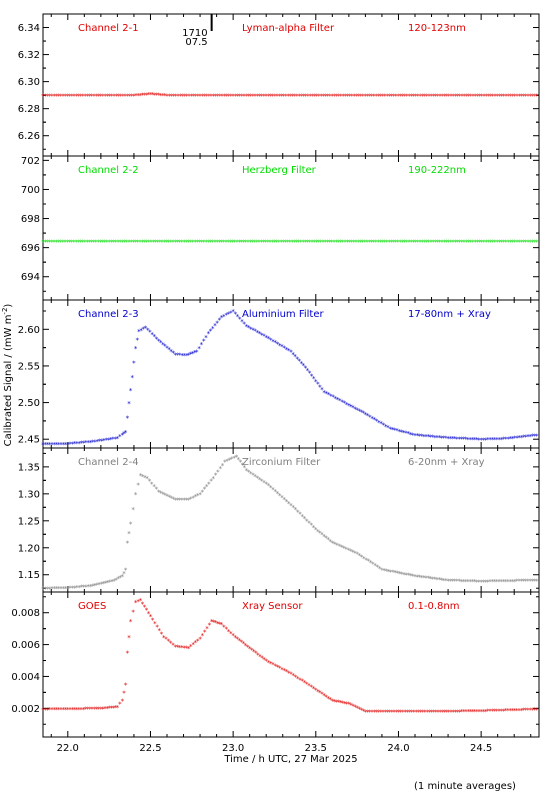  What do you see at coordinates (398, 748) in the screenshot?
I see `x-tick-label: 24.0` at bounding box center [398, 748].